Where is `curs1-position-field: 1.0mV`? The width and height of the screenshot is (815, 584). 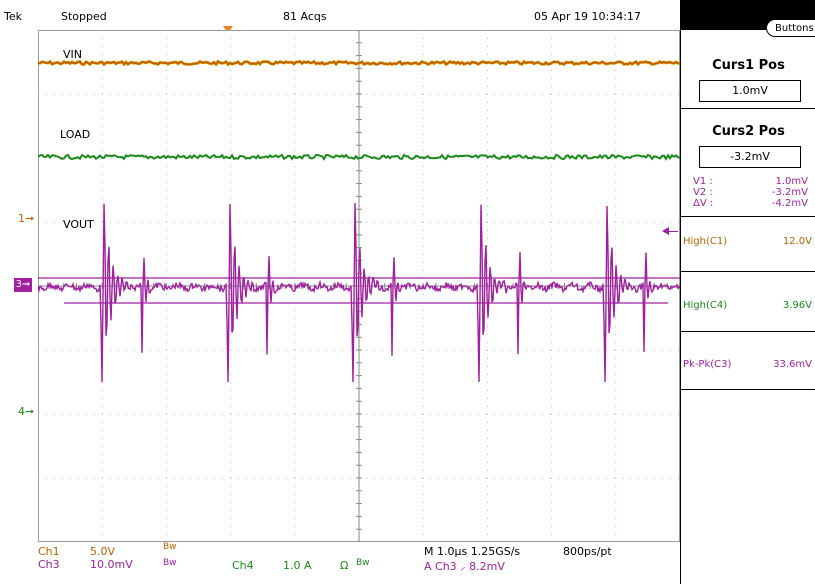
curs1-position-field: 1.0mV is located at coordinates (750, 91).